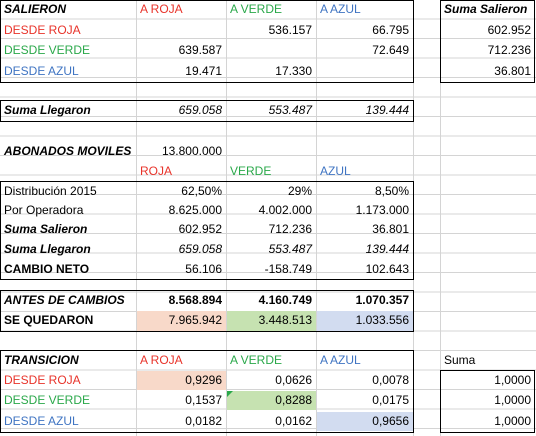 The height and width of the screenshot is (436, 536). I want to click on table-cell: 0,0626, so click(293, 380).